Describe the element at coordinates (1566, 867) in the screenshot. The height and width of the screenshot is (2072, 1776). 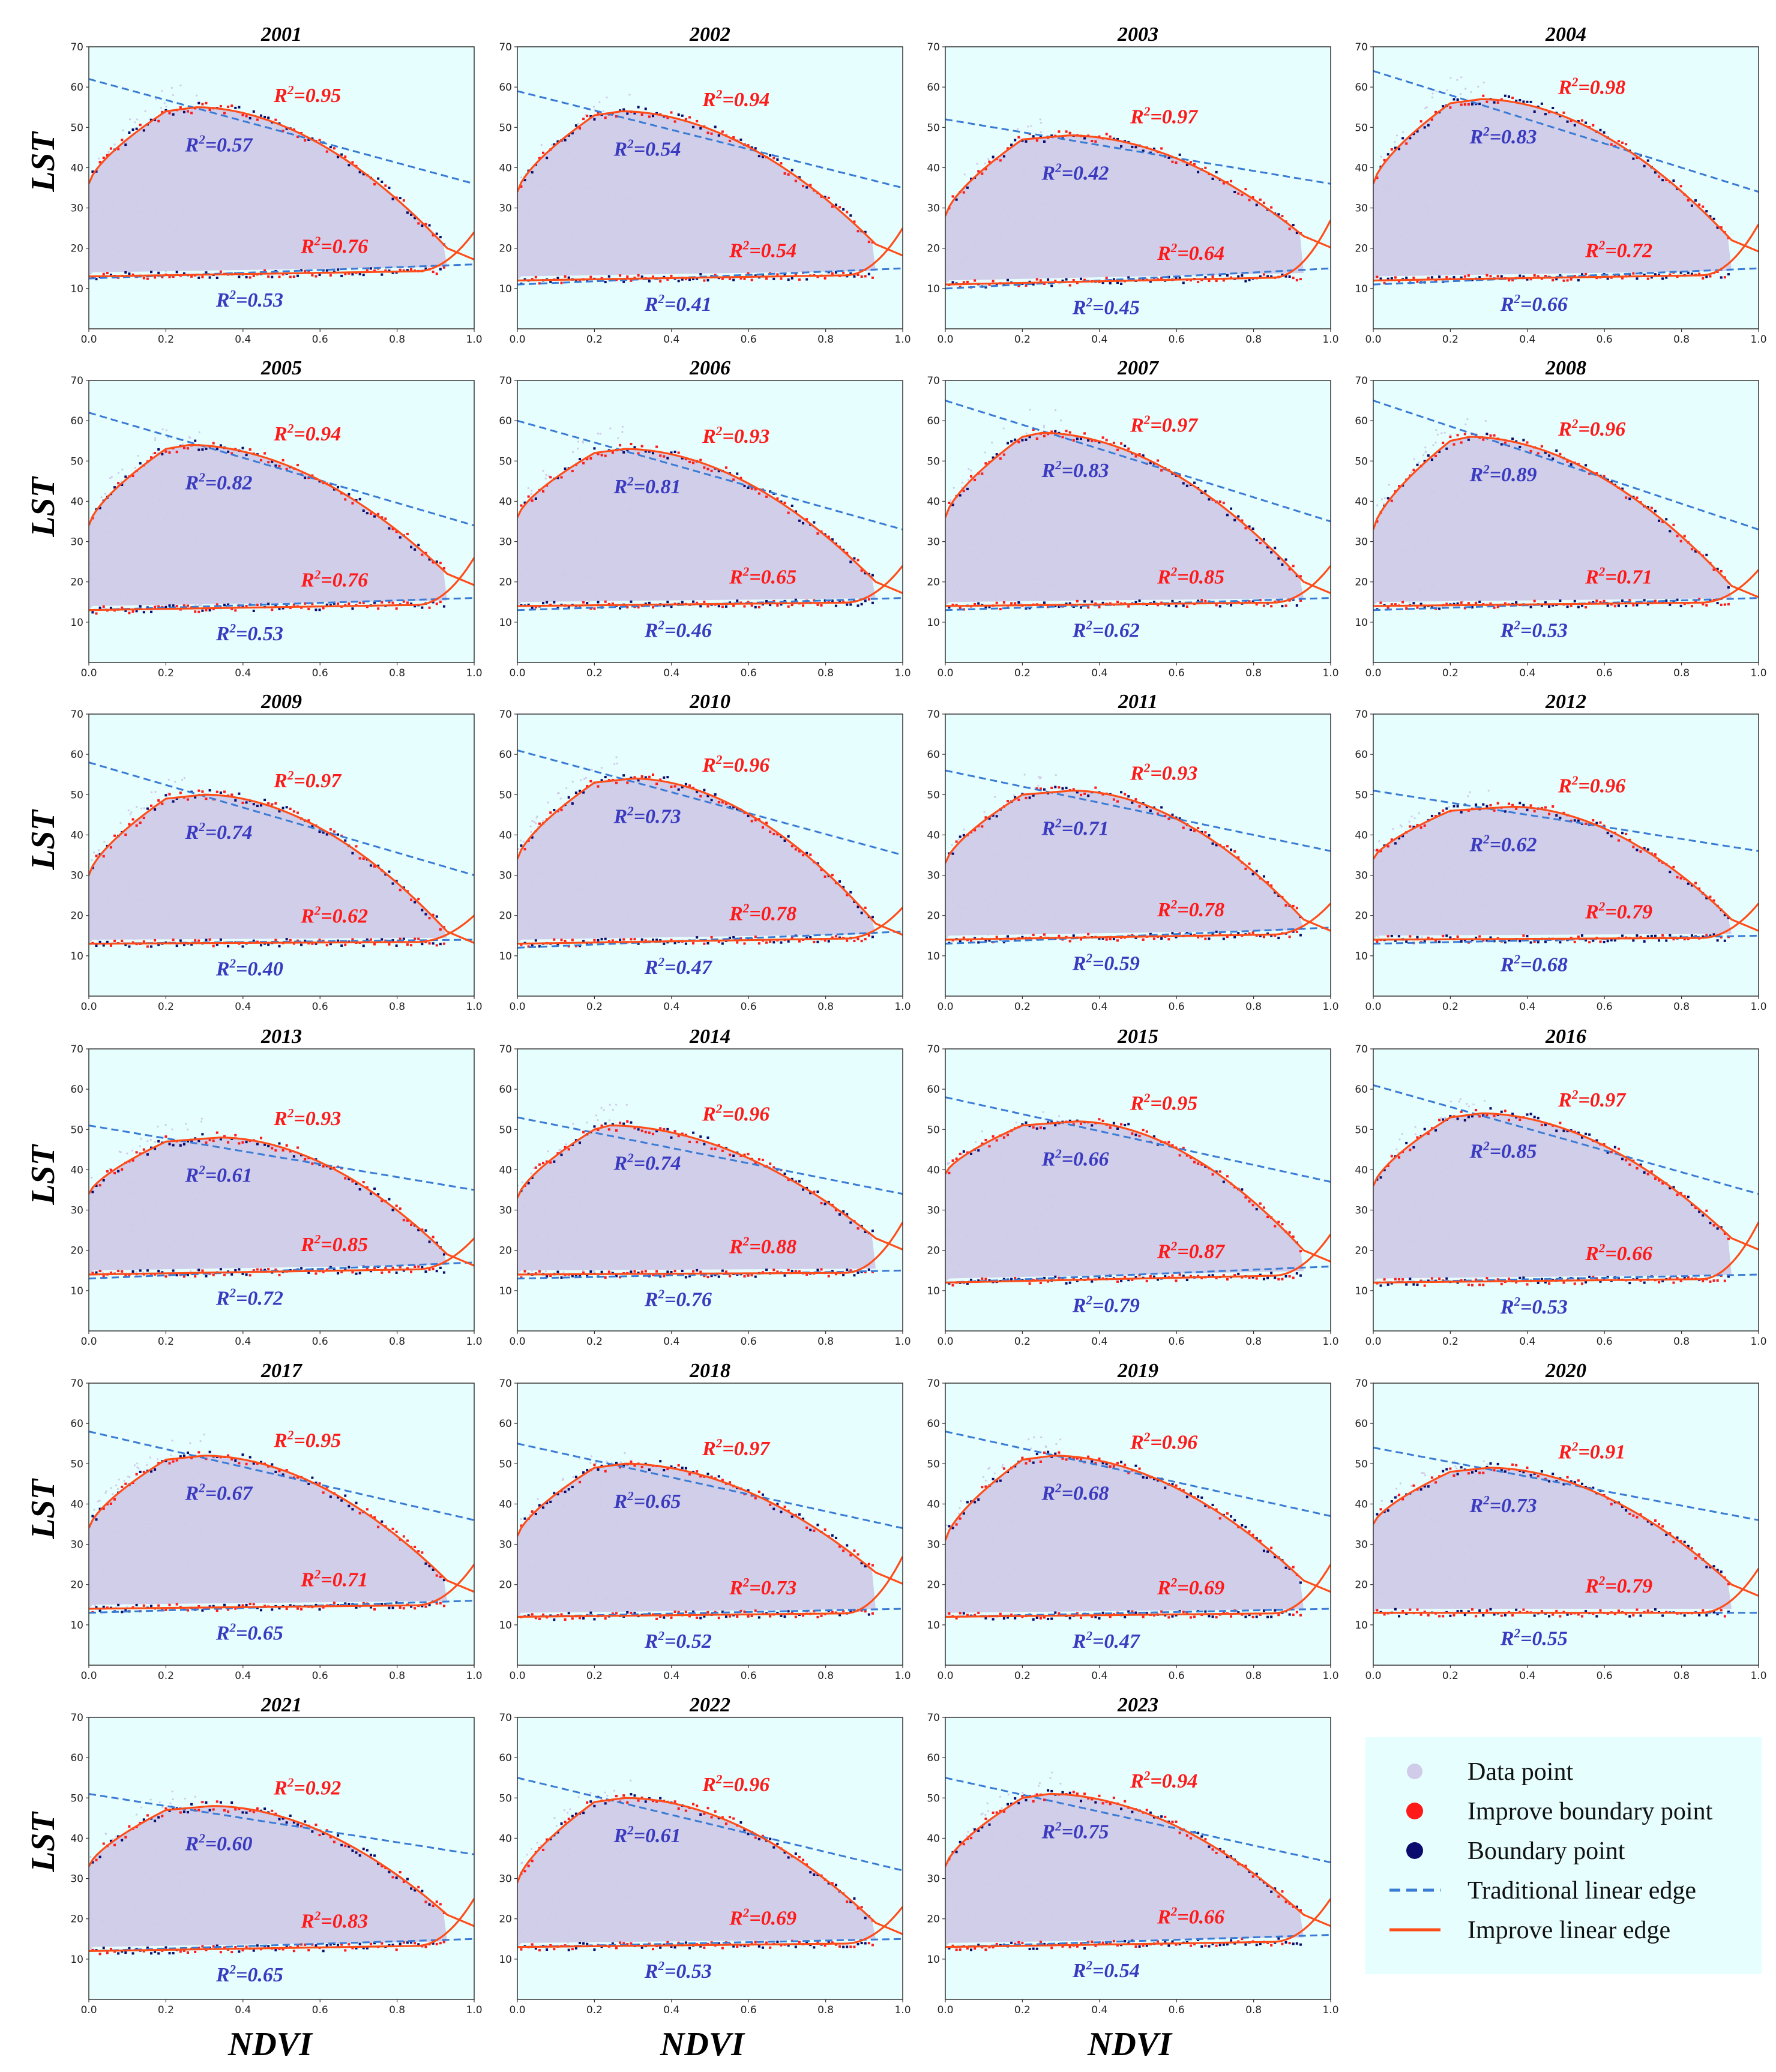
I see `edge-lines` at that location.